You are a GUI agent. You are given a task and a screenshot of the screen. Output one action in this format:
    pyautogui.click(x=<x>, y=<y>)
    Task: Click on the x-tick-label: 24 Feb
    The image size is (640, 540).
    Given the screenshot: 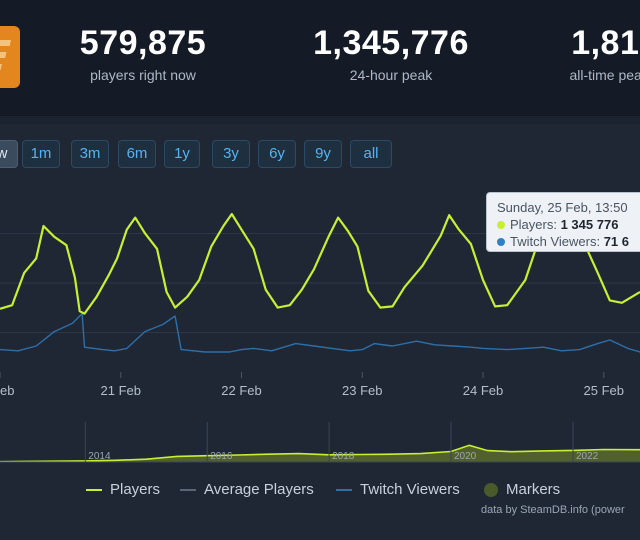 What is the action you would take?
    pyautogui.click(x=483, y=390)
    